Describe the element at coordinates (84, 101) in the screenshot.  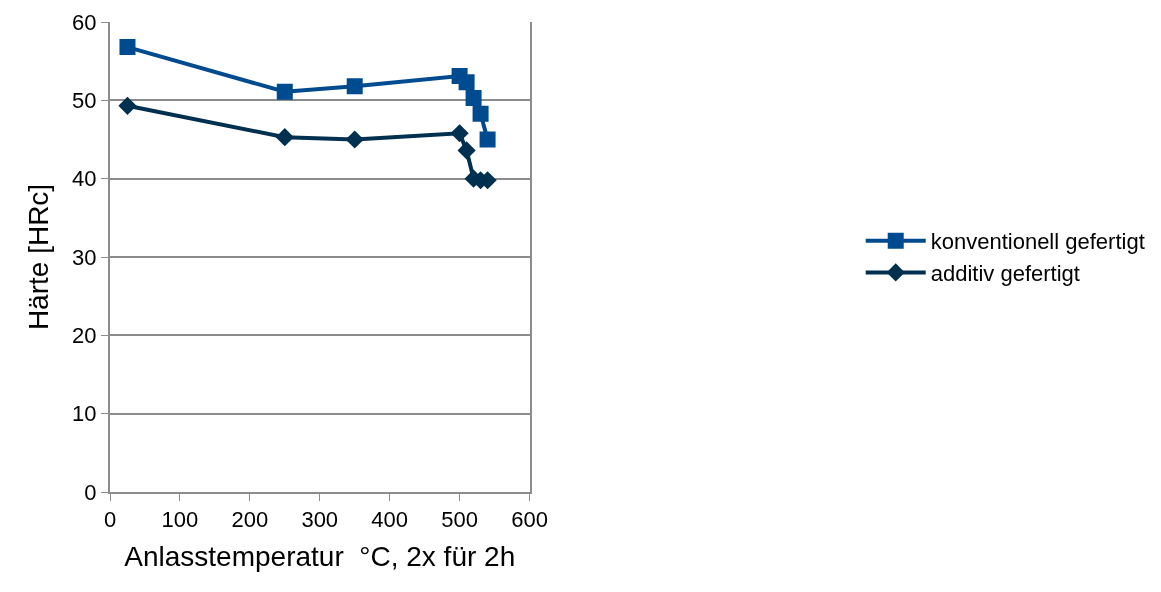
I see `y-tick-label: 50` at that location.